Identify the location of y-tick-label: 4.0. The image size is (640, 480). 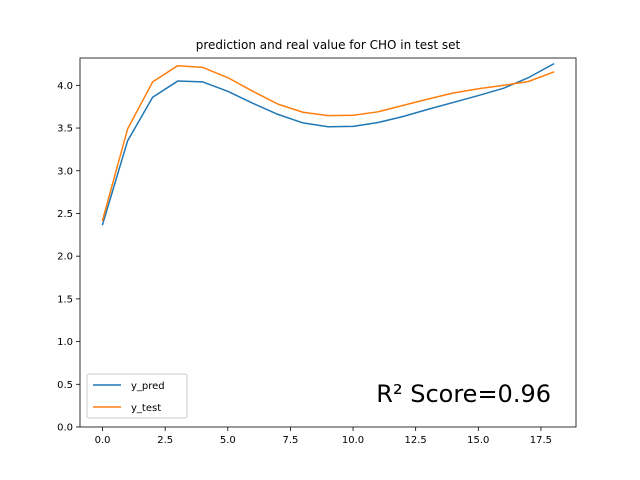
(65, 86).